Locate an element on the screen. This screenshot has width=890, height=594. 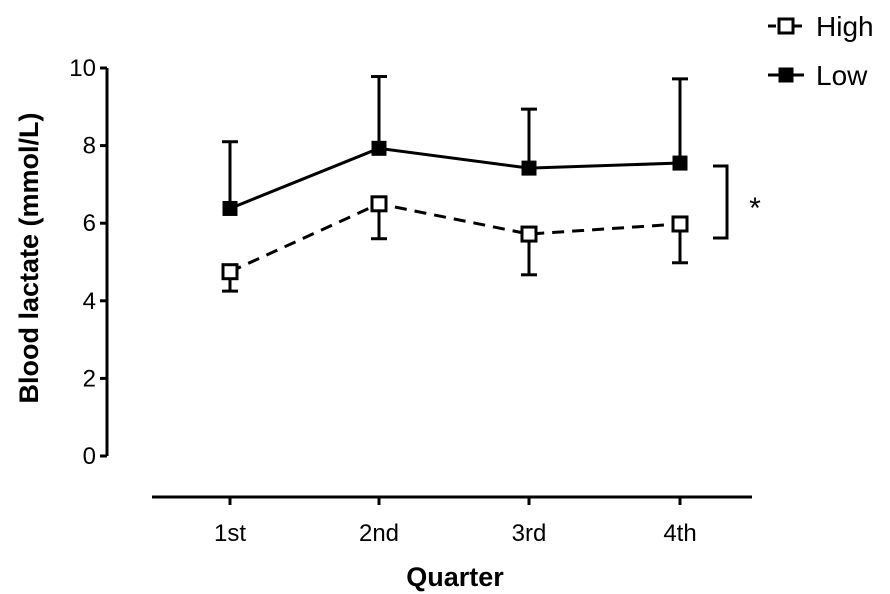
y-tick-label: 4 is located at coordinates (89, 301).